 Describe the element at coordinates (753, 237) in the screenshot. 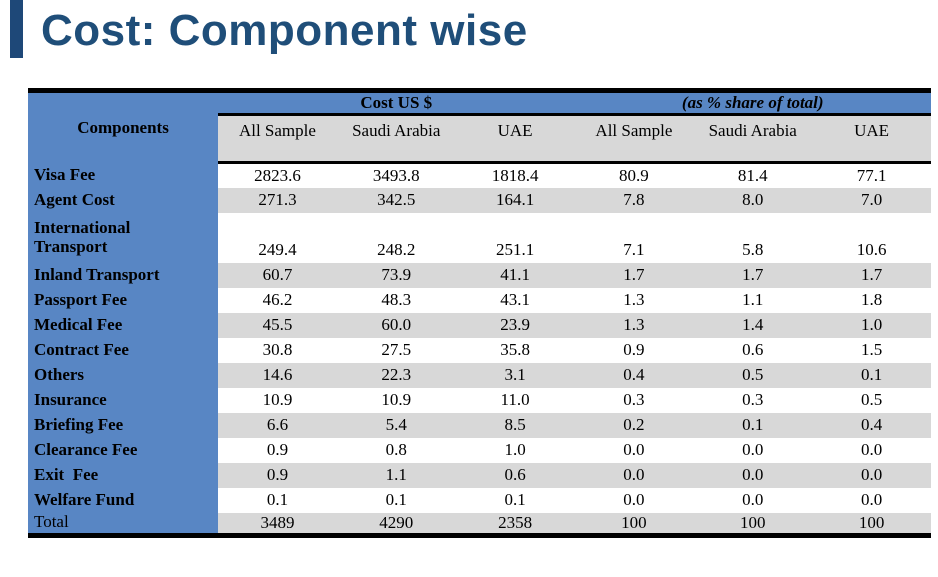

I see `cell-value: 5.8` at that location.